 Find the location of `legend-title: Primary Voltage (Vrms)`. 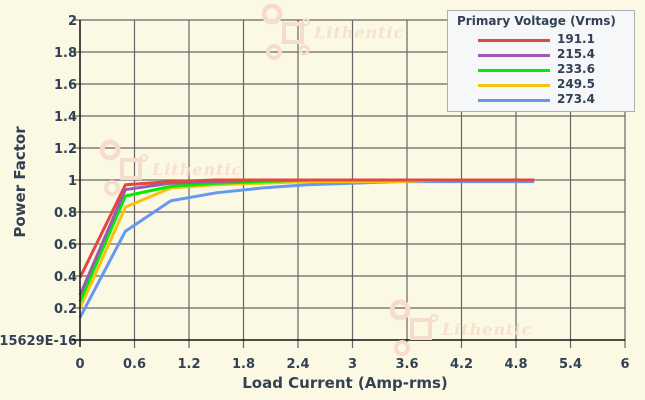

legend-title: Primary Voltage (Vrms) is located at coordinates (536, 21).